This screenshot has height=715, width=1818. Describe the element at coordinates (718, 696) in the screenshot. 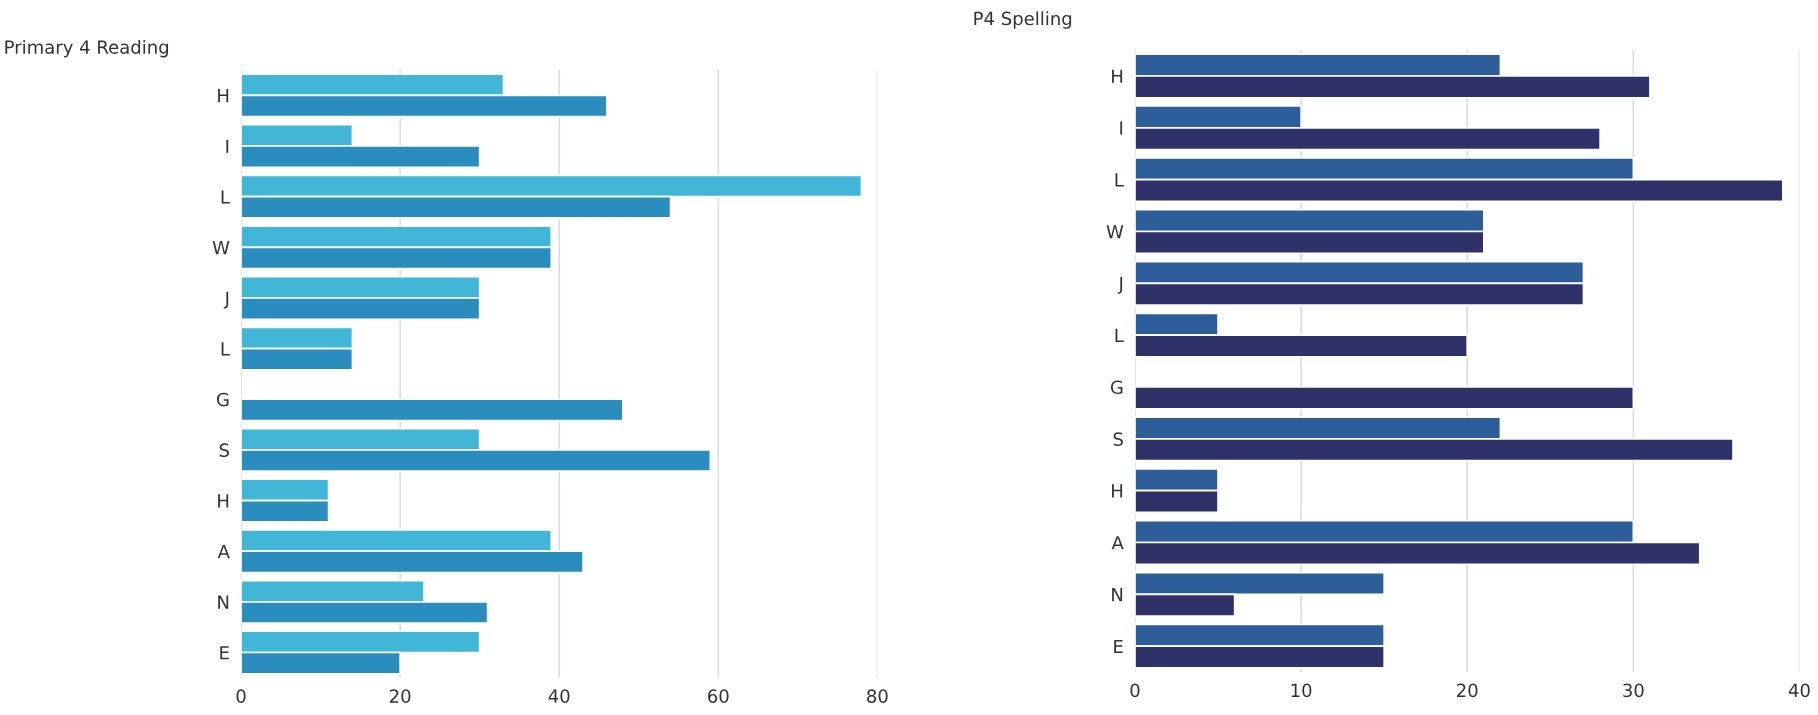

I see `x-tick-label: 60` at that location.